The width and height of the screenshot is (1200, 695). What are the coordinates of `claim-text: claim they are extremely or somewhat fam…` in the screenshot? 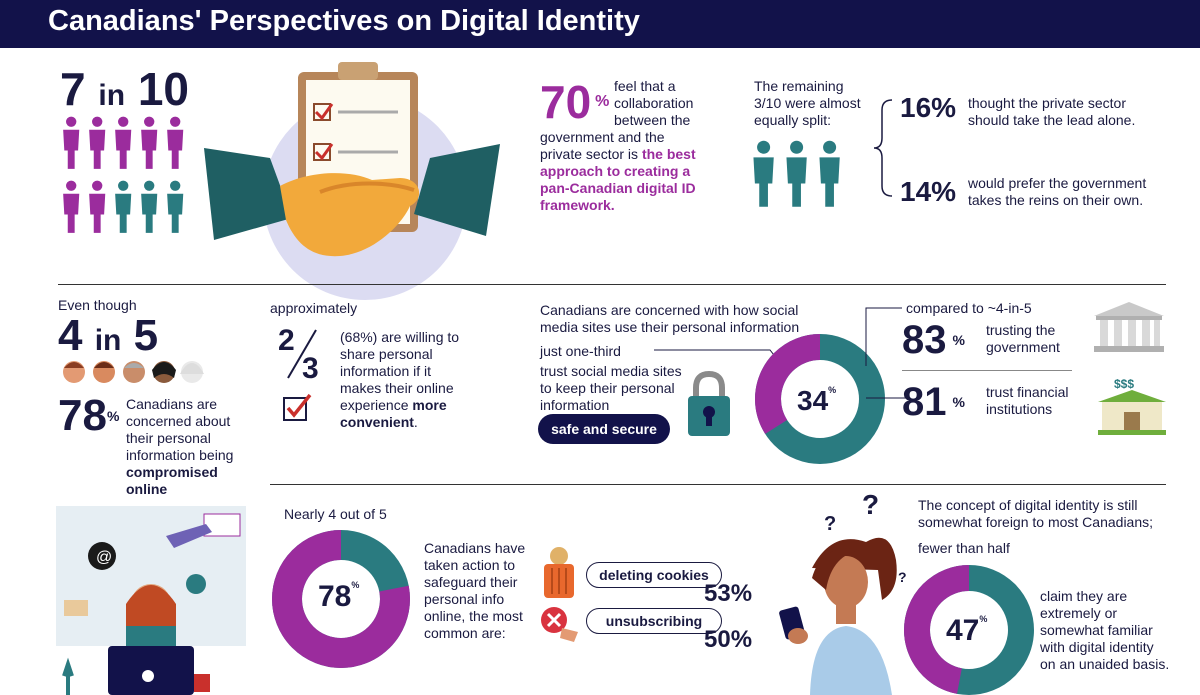 It's located at (1105, 630).